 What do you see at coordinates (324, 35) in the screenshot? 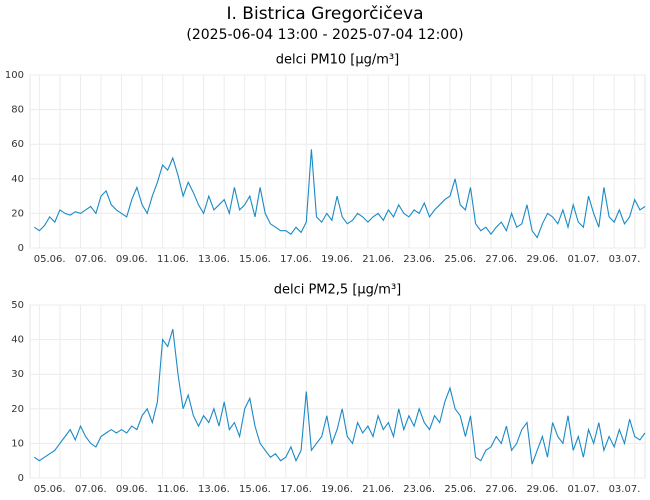
I see `page-subtitle: (2025-06-04 13:00 - 2025-07-04 12:00)` at bounding box center [324, 35].